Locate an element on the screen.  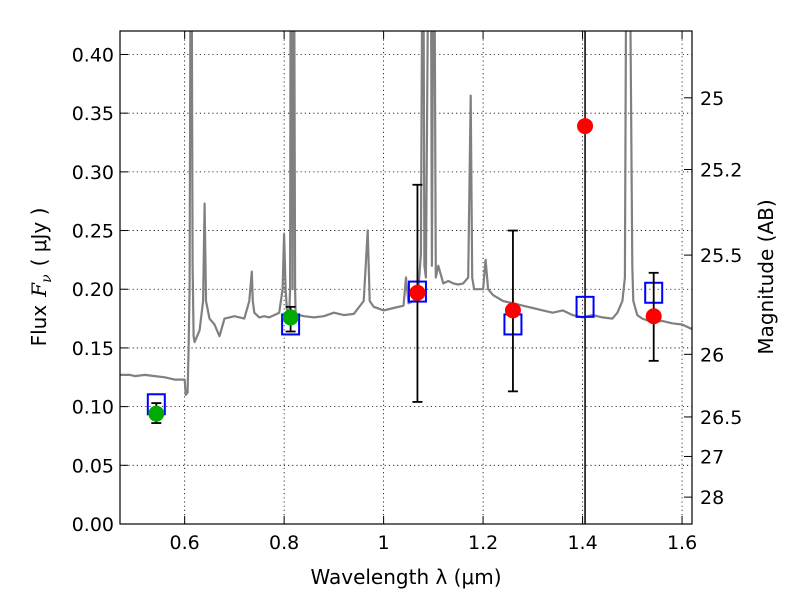
magnitude-tick-label: 25 is located at coordinates (712, 99).